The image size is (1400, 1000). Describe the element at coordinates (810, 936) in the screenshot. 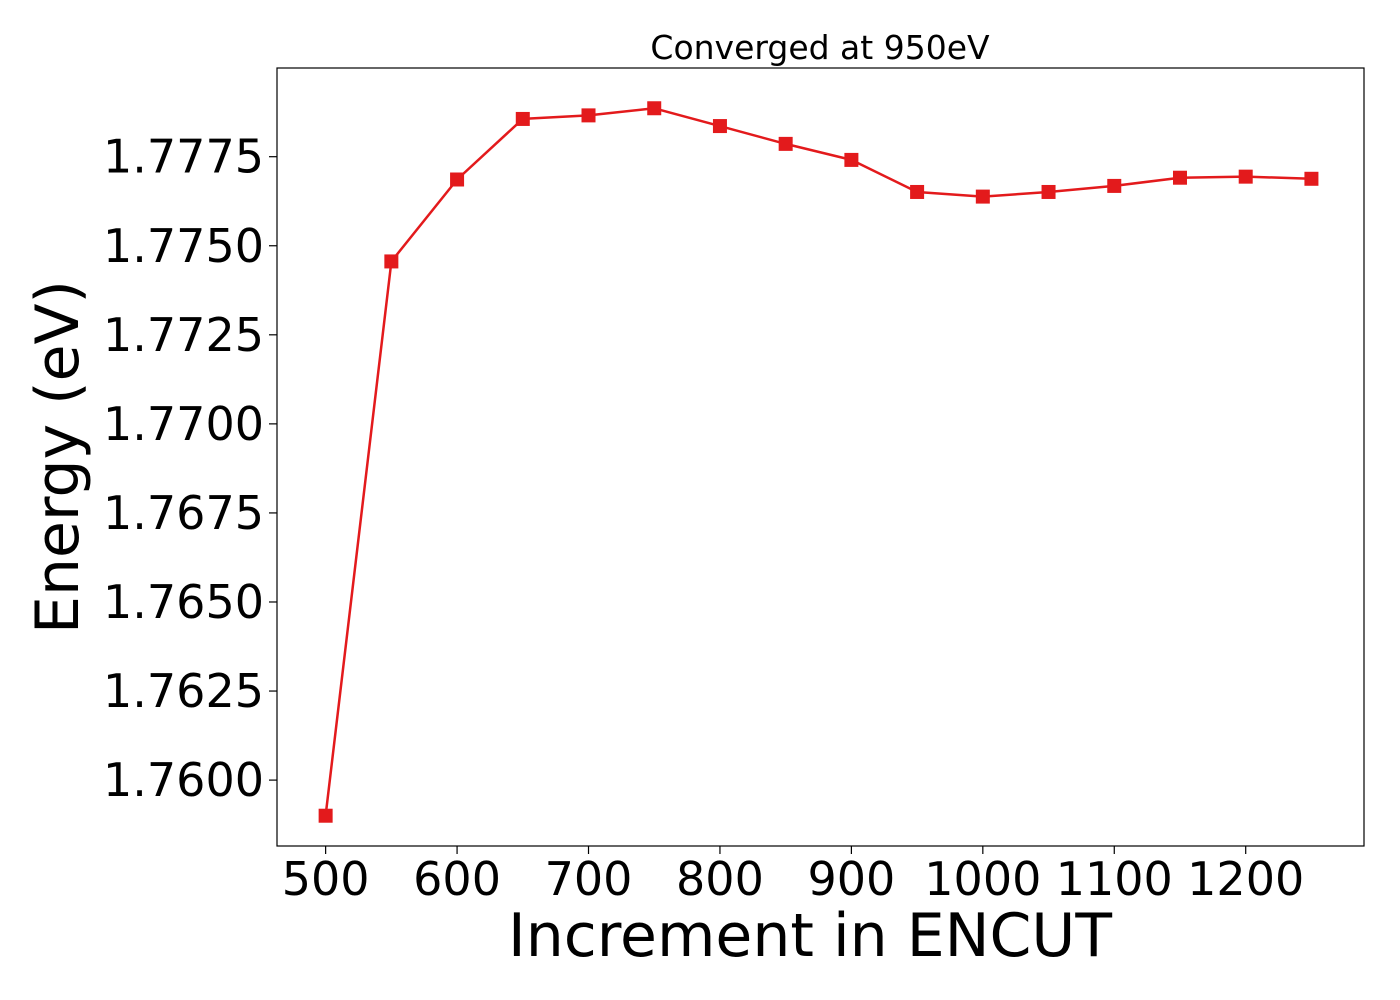

I see `x-axis-title: Increment in ENCUT` at that location.